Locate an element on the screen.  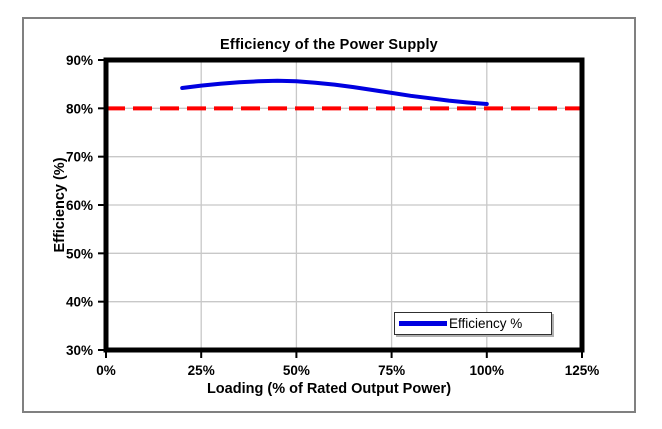
legend-line-sample-icon is located at coordinates (423, 323).